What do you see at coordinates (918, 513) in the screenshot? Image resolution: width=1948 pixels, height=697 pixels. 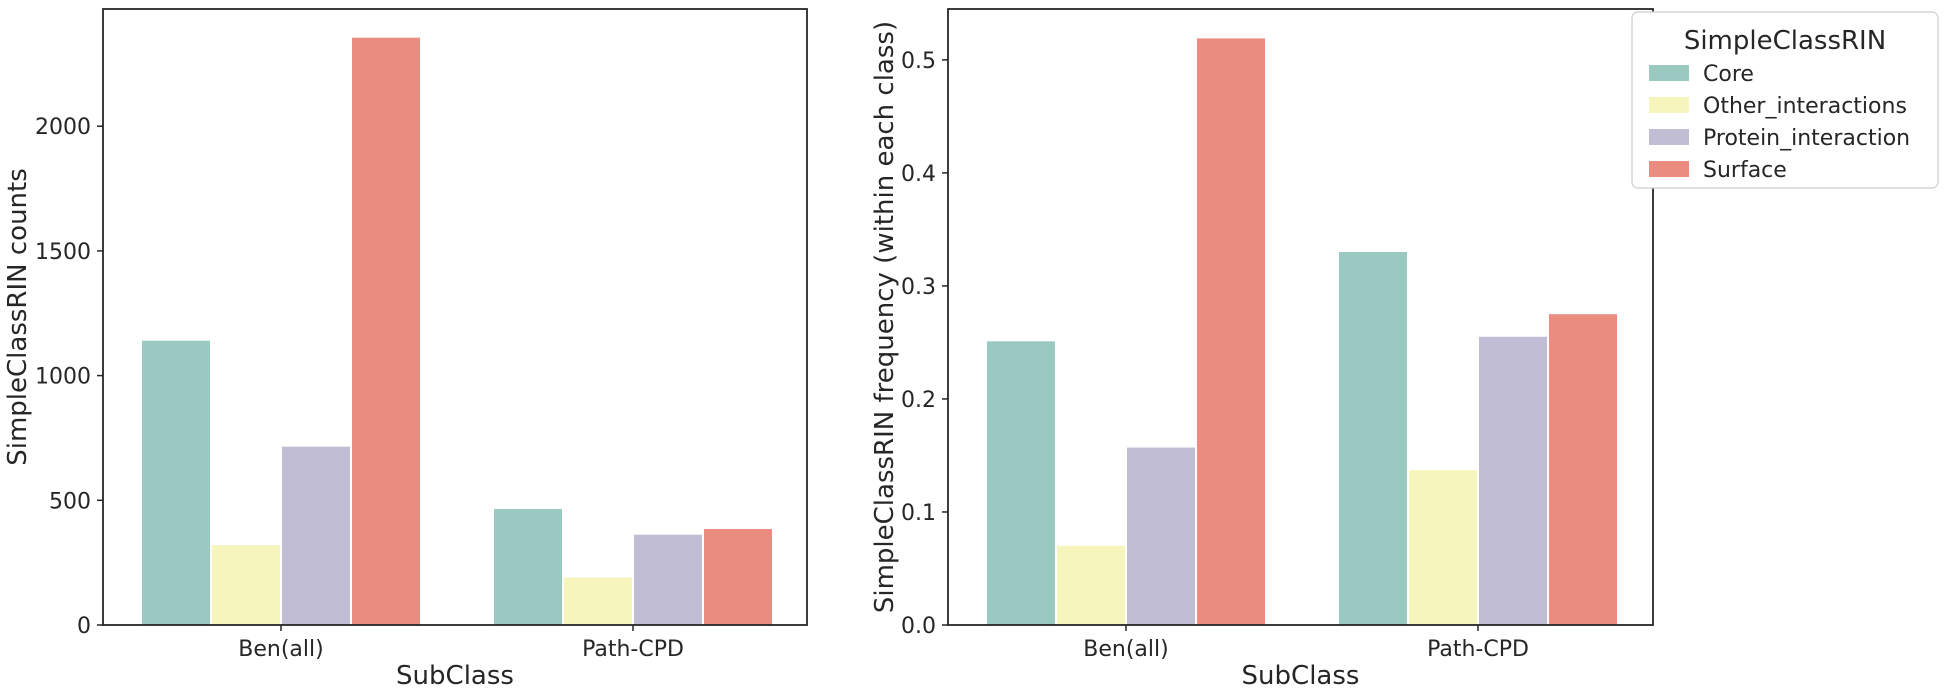 I see `y-tick-label: 0.1` at bounding box center [918, 513].